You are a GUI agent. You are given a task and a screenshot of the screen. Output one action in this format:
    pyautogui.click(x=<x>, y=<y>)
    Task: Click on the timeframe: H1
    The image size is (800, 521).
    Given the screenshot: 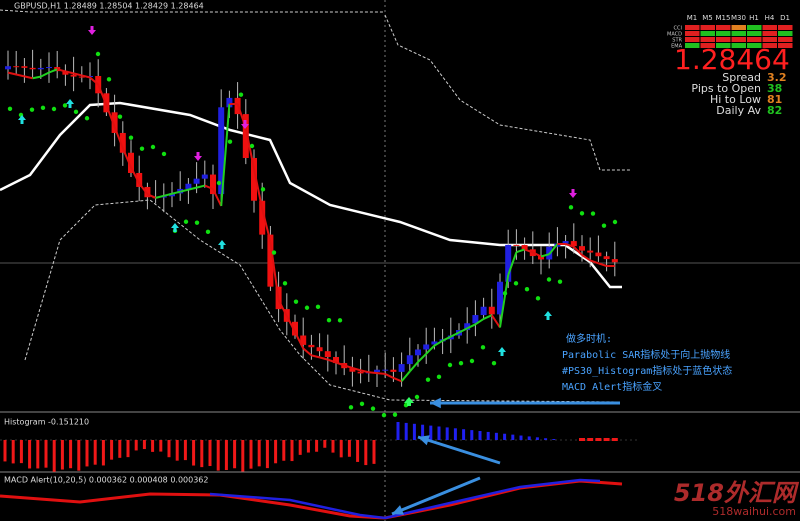 What is the action you would take?
    pyautogui.click(x=754, y=18)
    